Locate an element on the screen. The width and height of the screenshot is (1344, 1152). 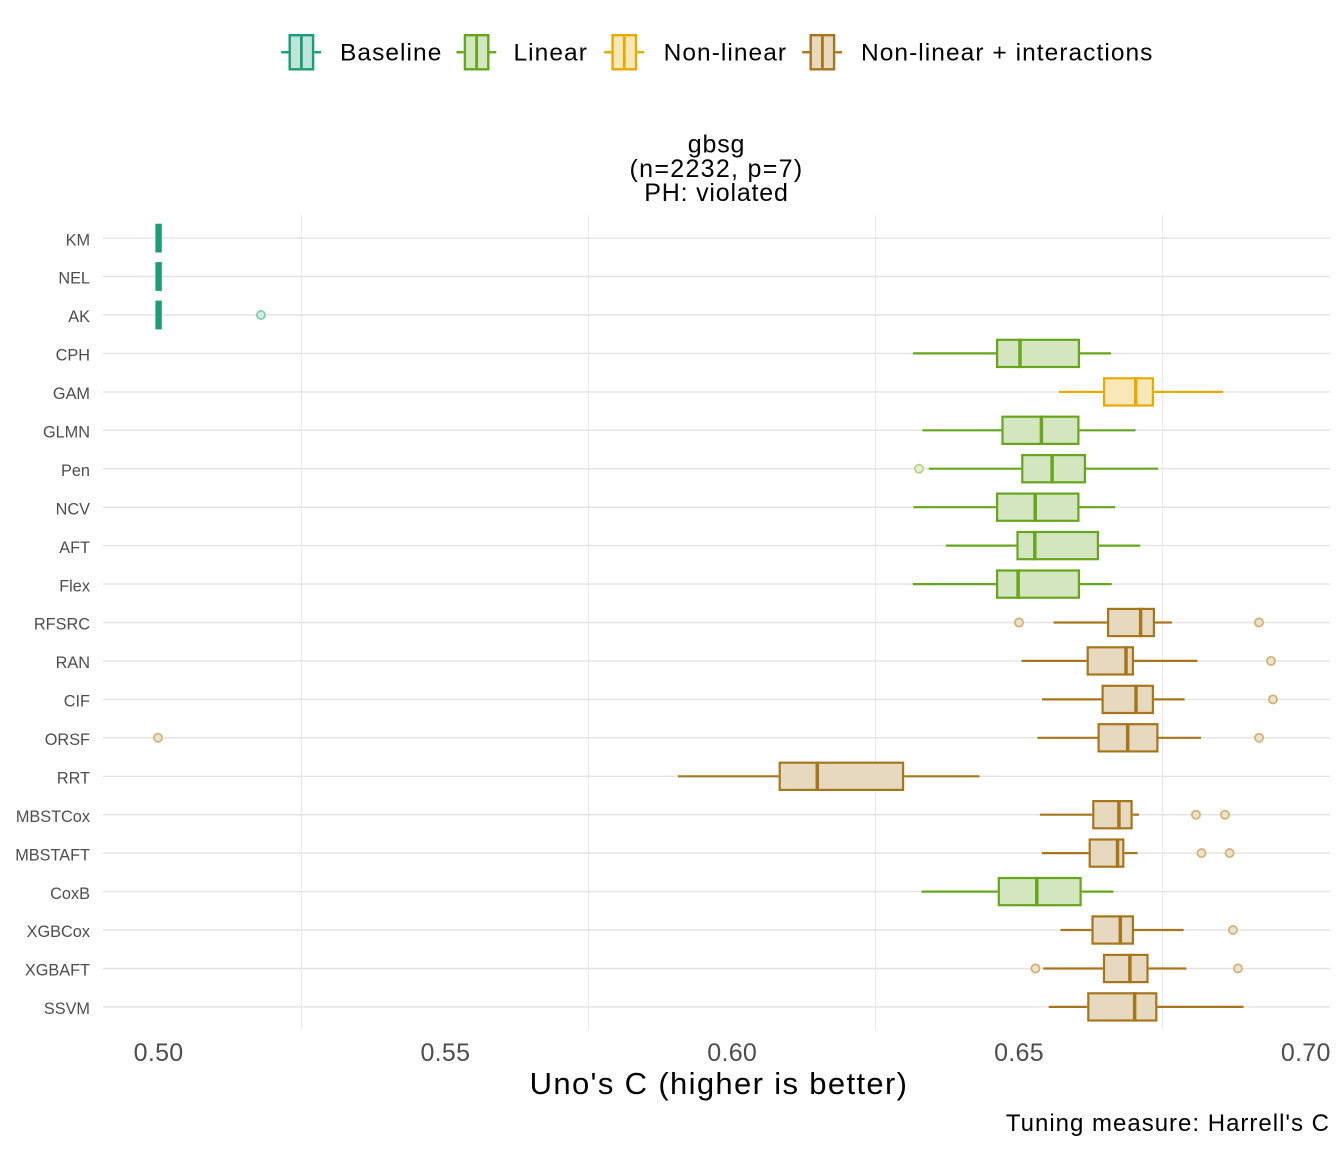
svg-text: 0.50 is located at coordinates (159, 1053).